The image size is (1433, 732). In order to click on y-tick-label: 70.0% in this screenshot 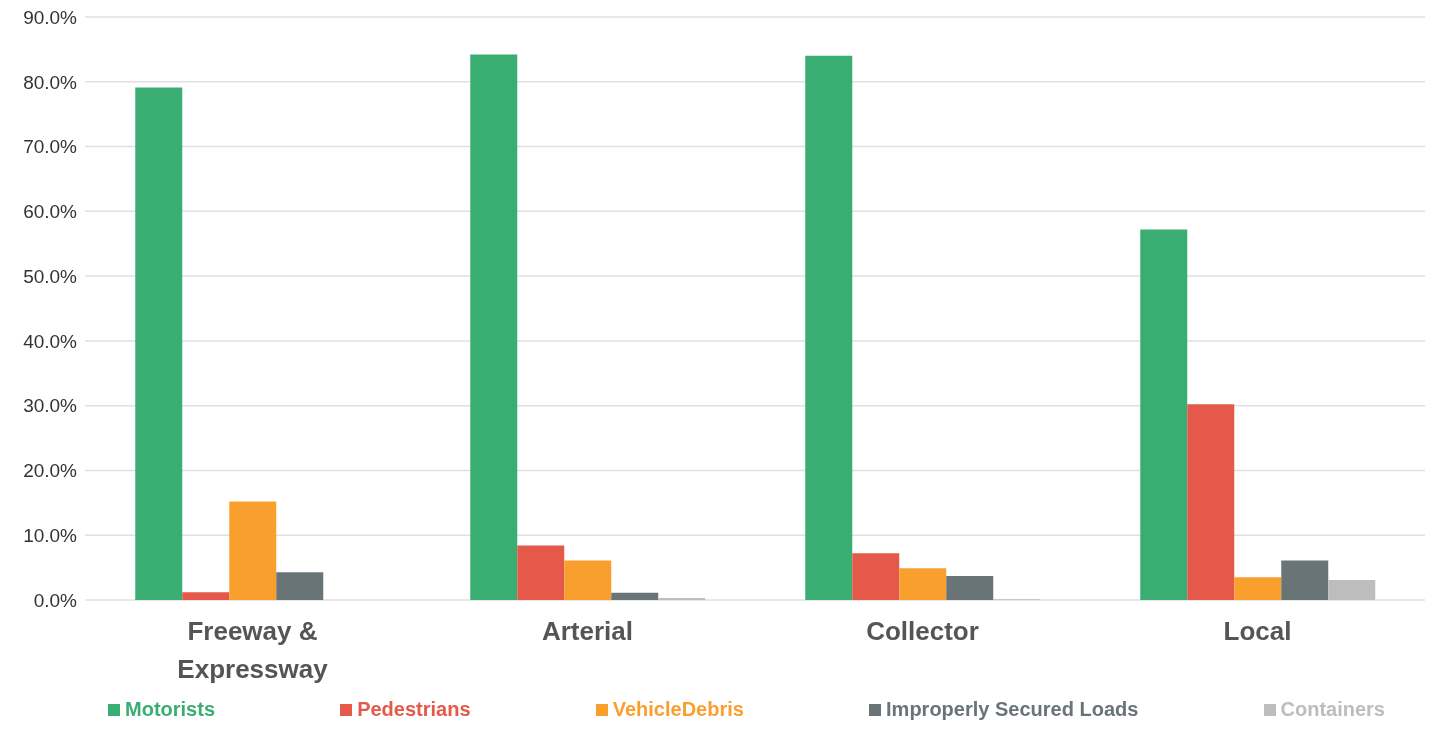, I will do `click(50, 147)`.